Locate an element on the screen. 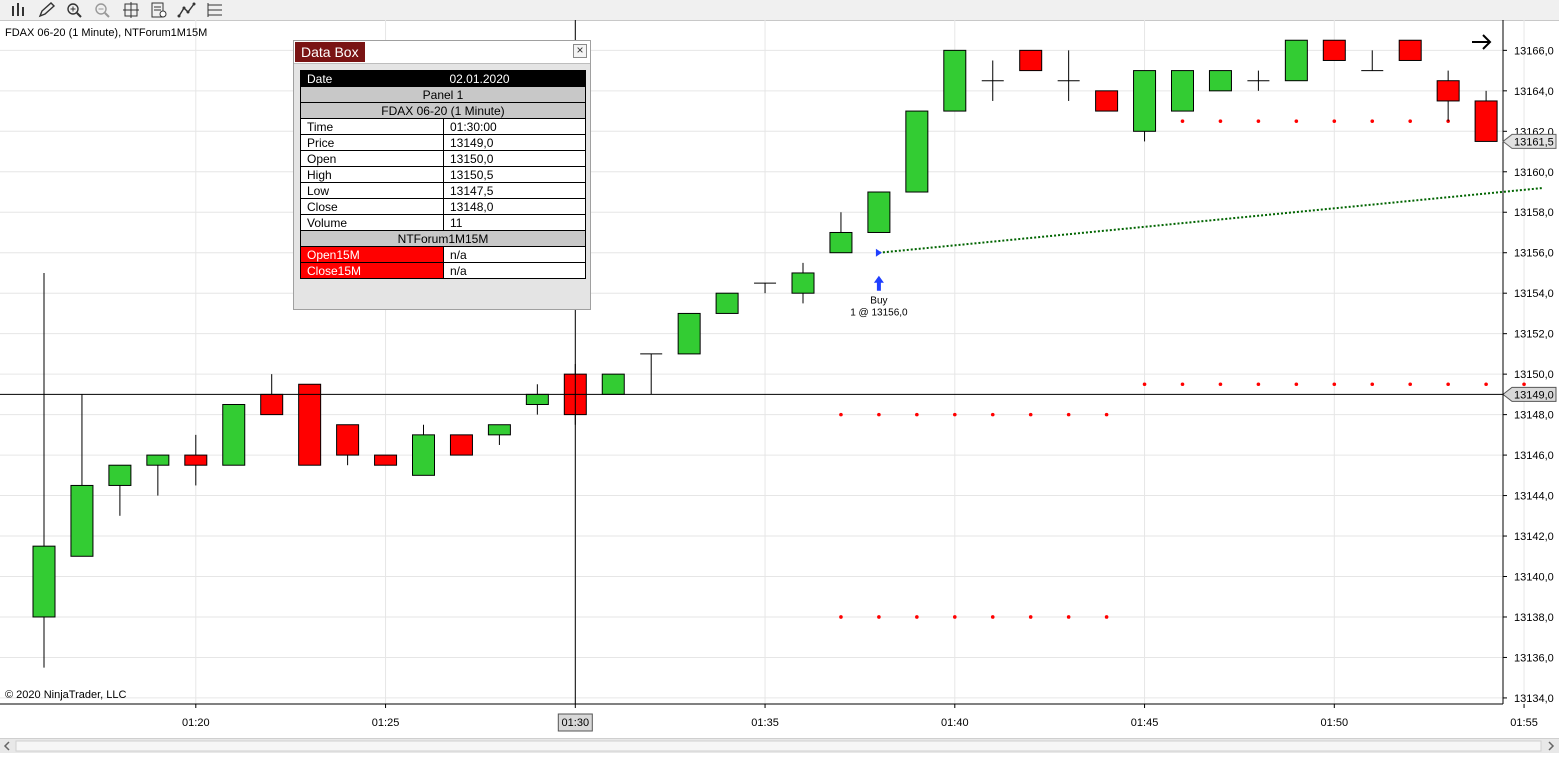 This screenshot has width=1559, height=758. panel-row: Panel 1 is located at coordinates (443, 94).